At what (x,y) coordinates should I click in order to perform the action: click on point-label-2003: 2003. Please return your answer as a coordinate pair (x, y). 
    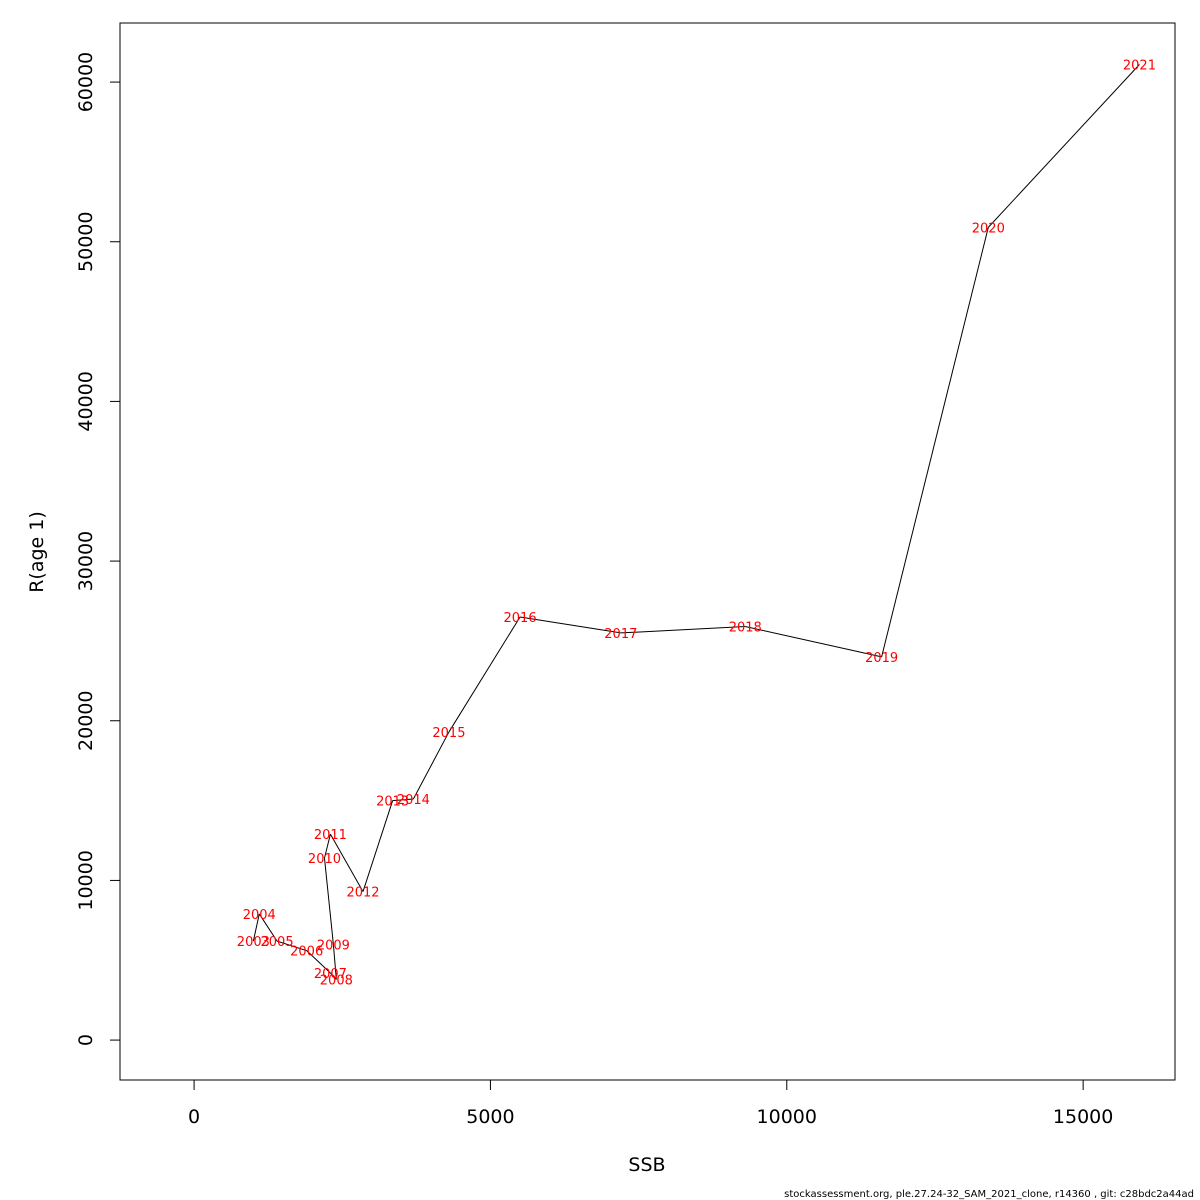
    Looking at the image, I should click on (253, 942).